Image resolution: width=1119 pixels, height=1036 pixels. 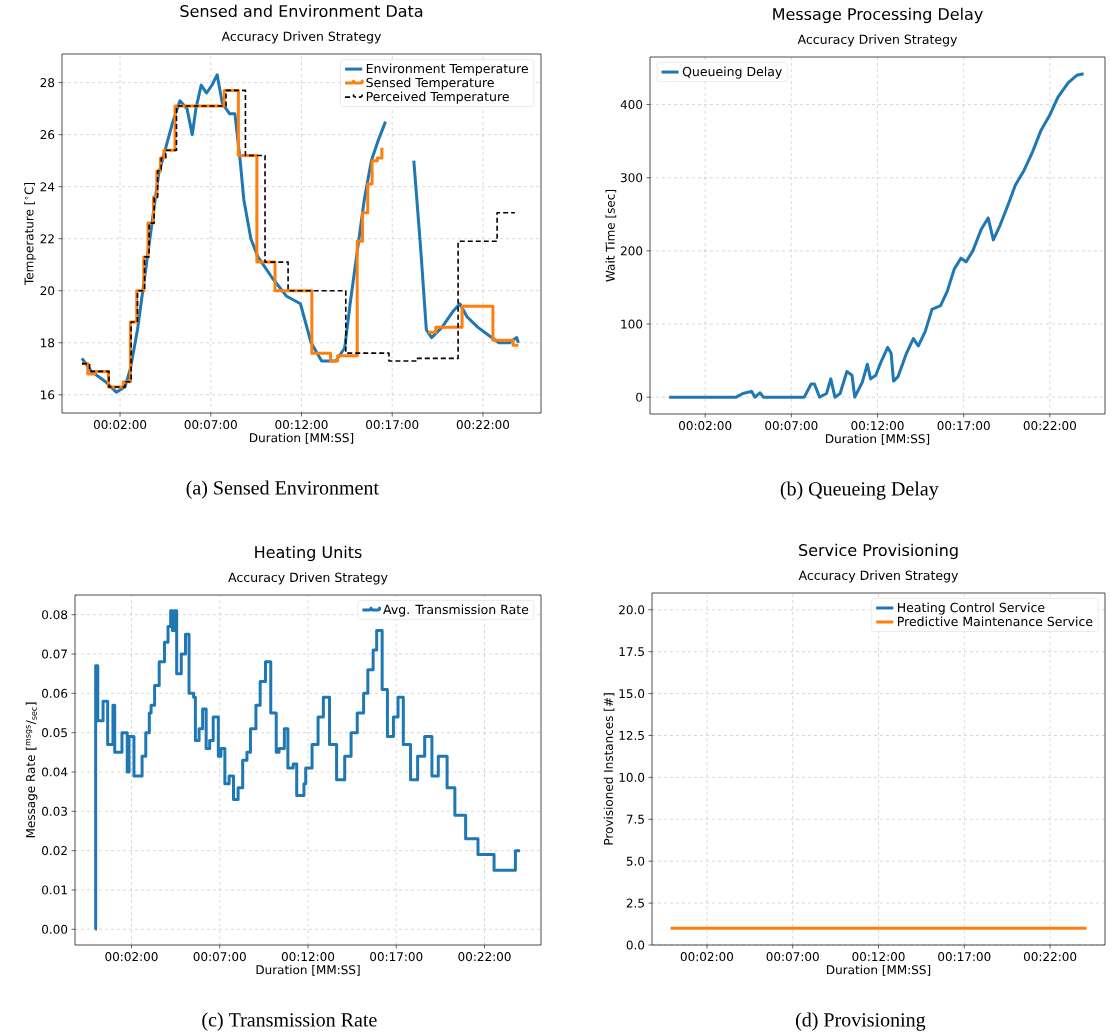 I want to click on y-tick-label: 400, so click(x=631, y=105).